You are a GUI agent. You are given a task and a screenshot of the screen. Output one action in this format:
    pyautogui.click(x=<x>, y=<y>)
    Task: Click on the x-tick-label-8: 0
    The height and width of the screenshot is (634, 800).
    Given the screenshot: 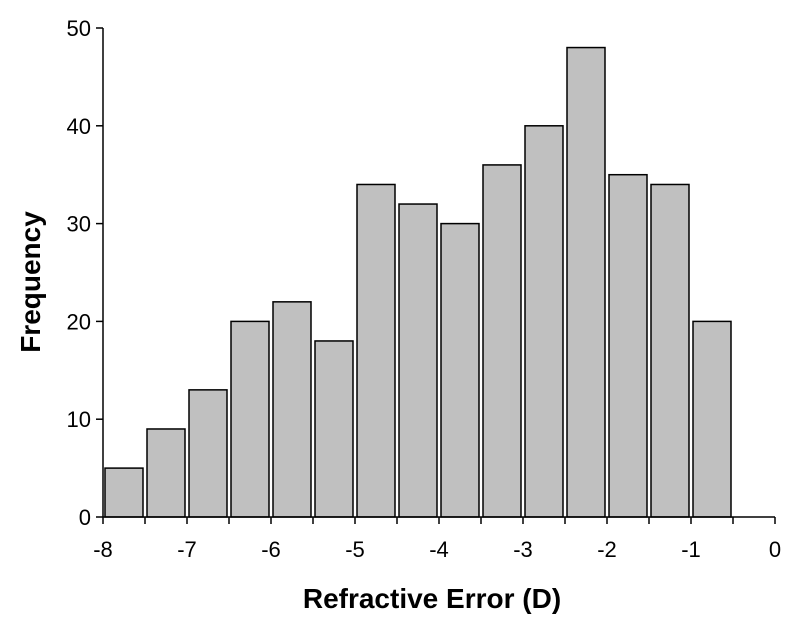 What is the action you would take?
    pyautogui.click(x=775, y=549)
    